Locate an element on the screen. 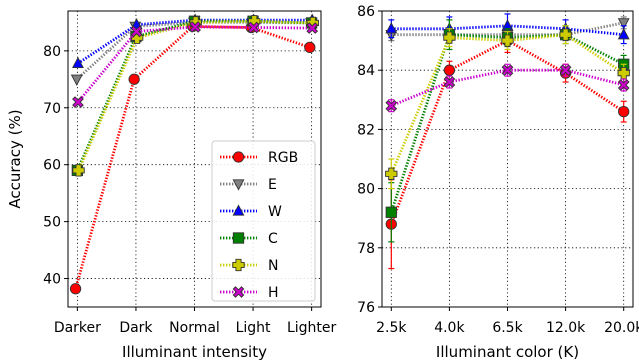  legend-label: RGB is located at coordinates (283, 158).